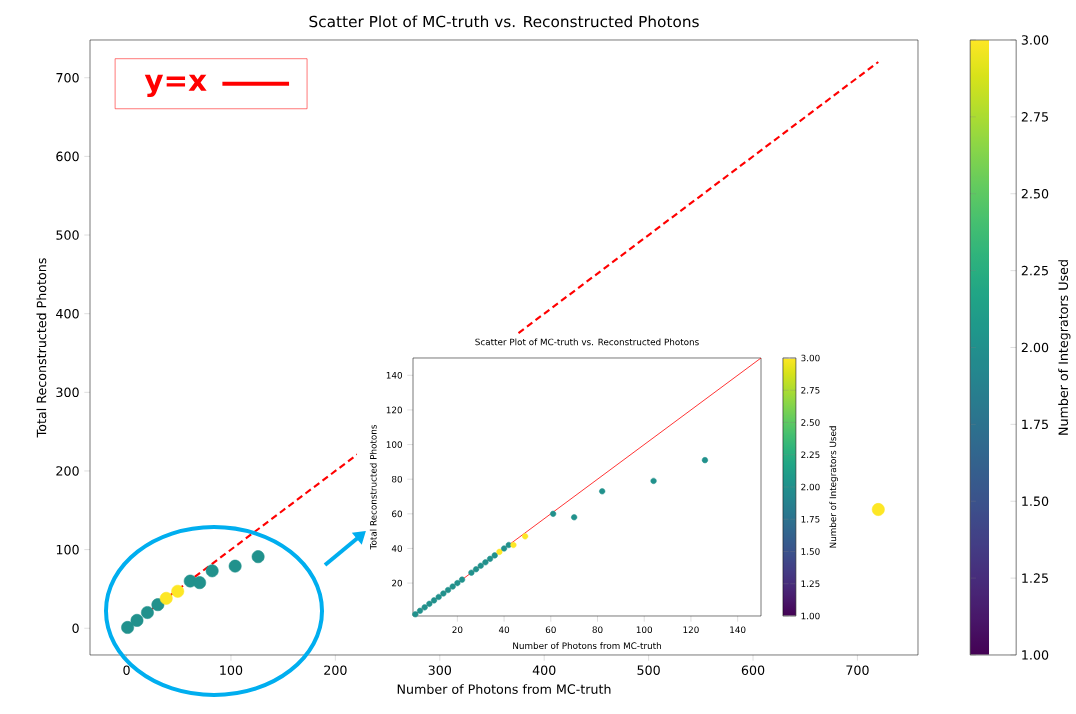 The width and height of the screenshot is (1076, 714). I want to click on x-tick-label: 300, so click(440, 670).